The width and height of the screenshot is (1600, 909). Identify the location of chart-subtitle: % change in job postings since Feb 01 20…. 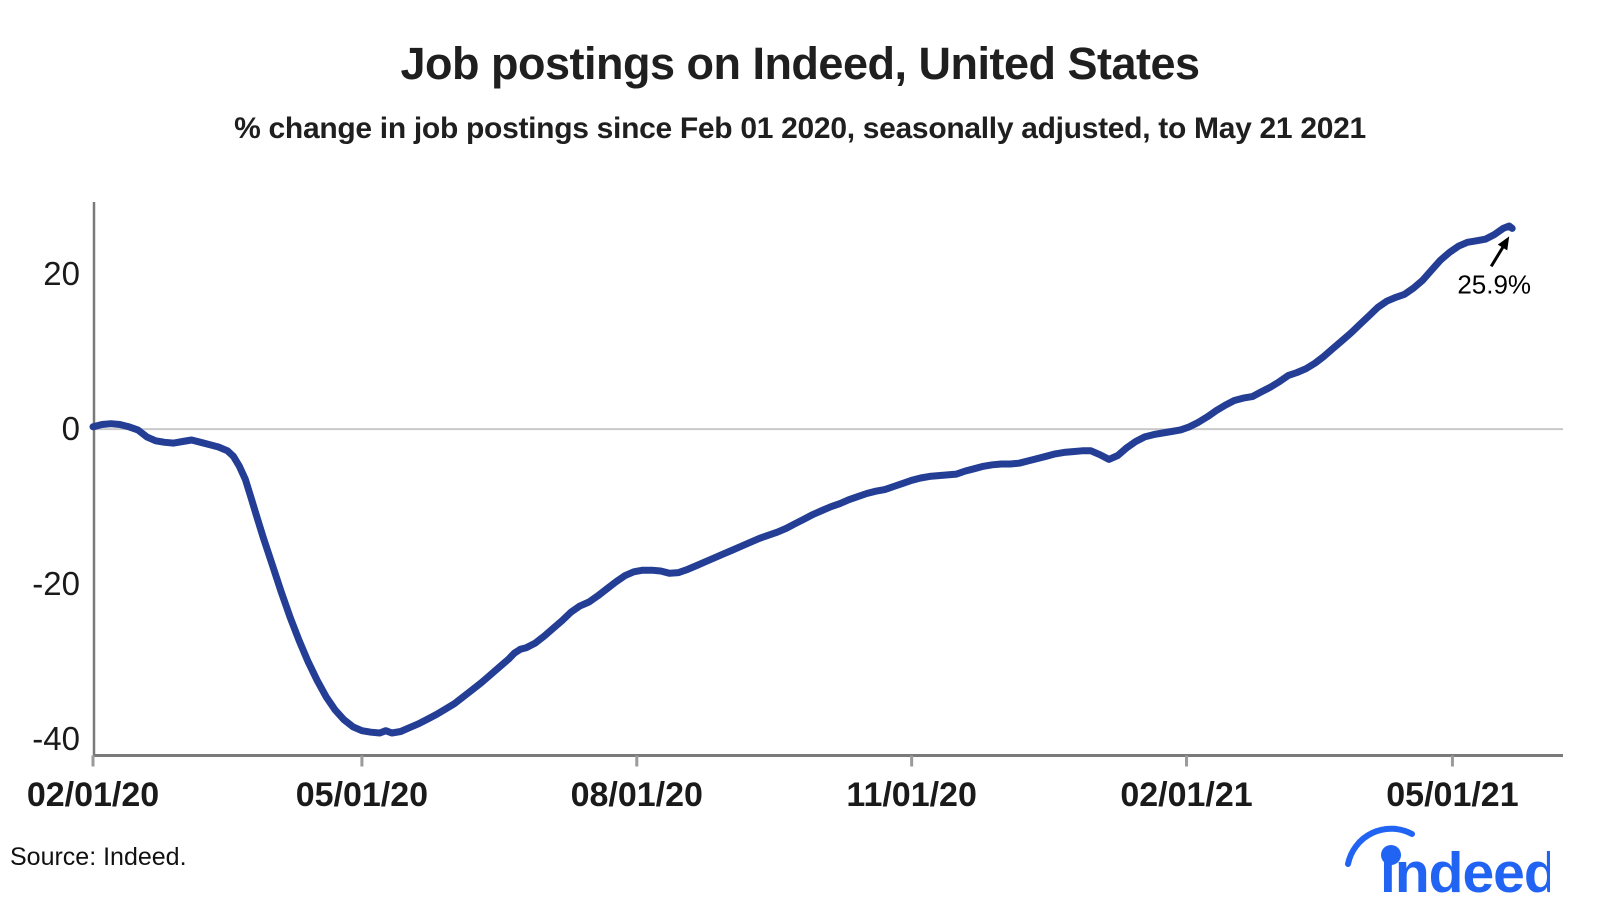
(800, 128).